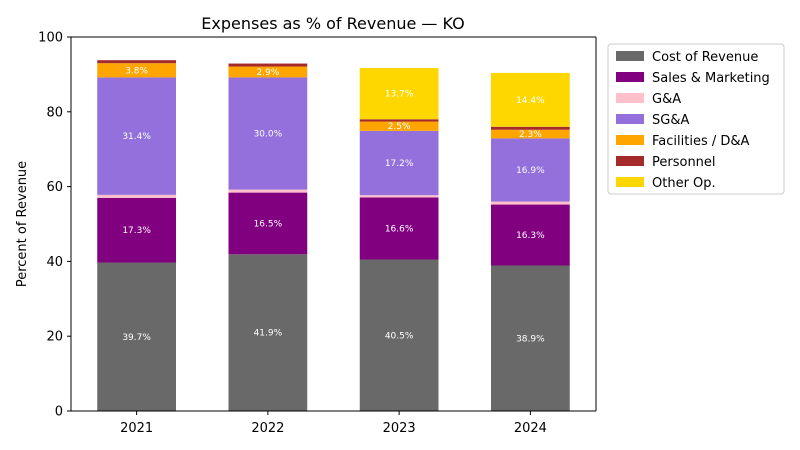  What do you see at coordinates (701, 141) in the screenshot?
I see `legend-entry: Facilities / D&A` at bounding box center [701, 141].